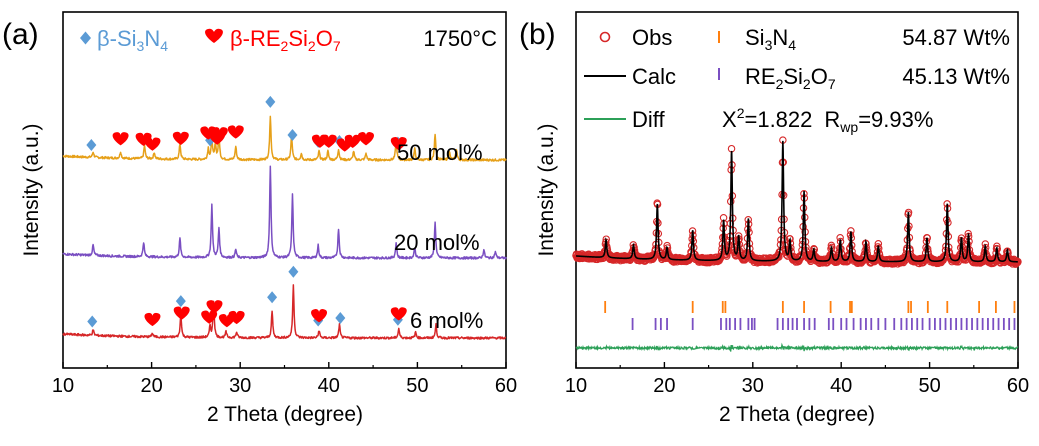 This screenshot has height=446, width=1039. What do you see at coordinates (819, 76) in the screenshot?
I see `legend-phase2-tail: O` at bounding box center [819, 76].